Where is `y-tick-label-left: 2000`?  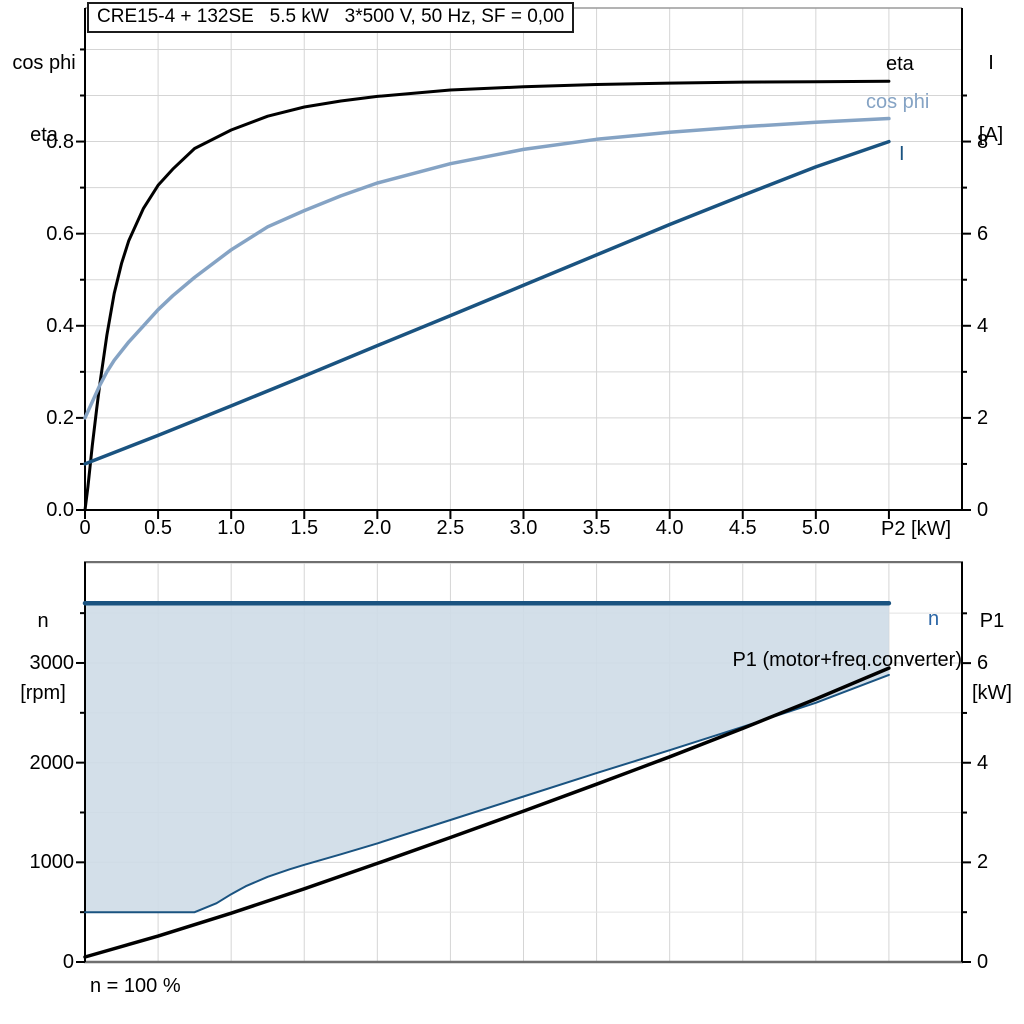 y-tick-label-left: 2000 is located at coordinates (52, 762).